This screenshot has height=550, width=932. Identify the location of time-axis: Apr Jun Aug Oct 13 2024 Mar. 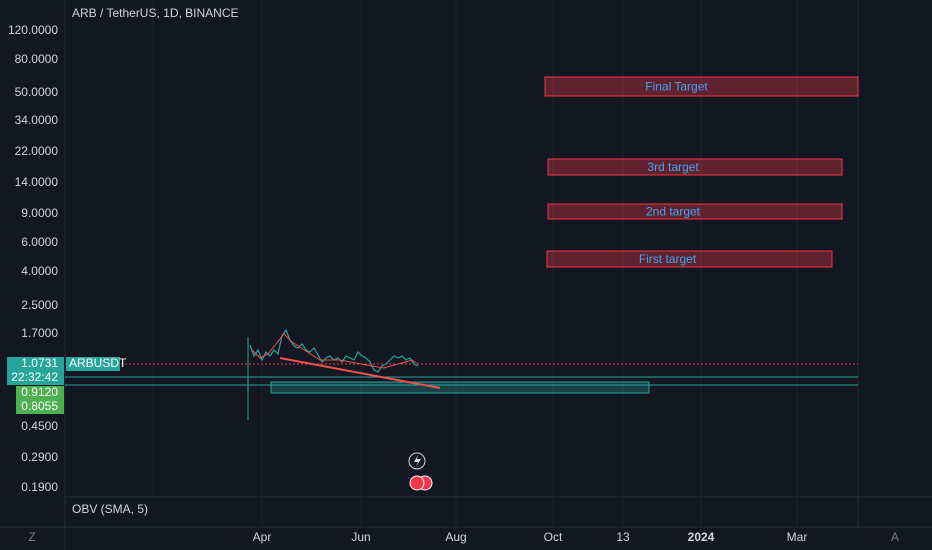
(530, 537).